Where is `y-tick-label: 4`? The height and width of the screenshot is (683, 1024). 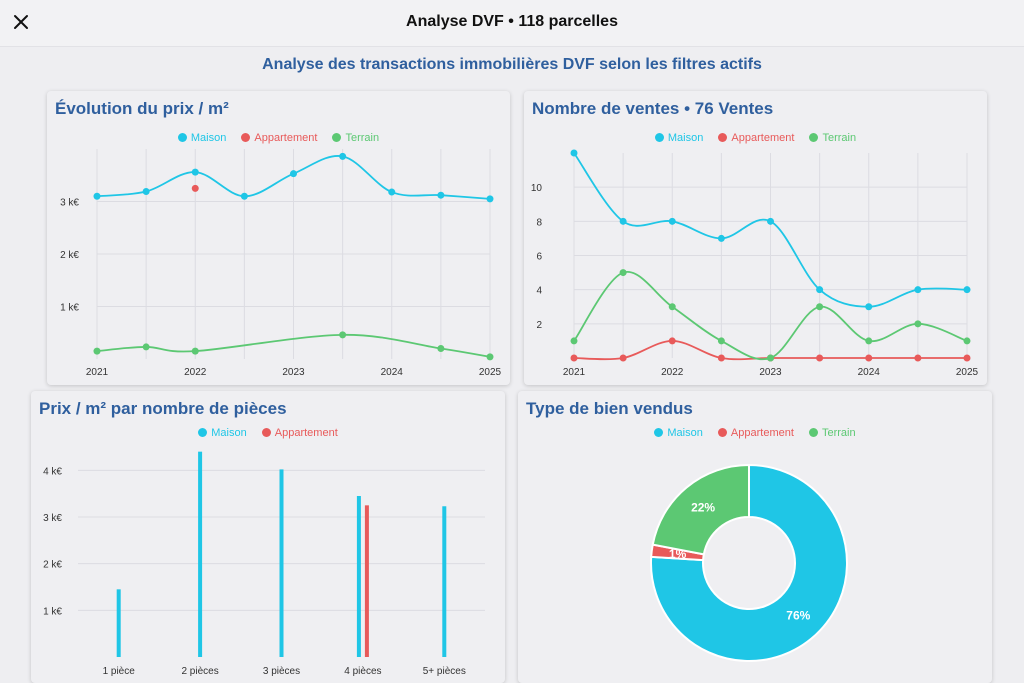 y-tick-label: 4 is located at coordinates (539, 291).